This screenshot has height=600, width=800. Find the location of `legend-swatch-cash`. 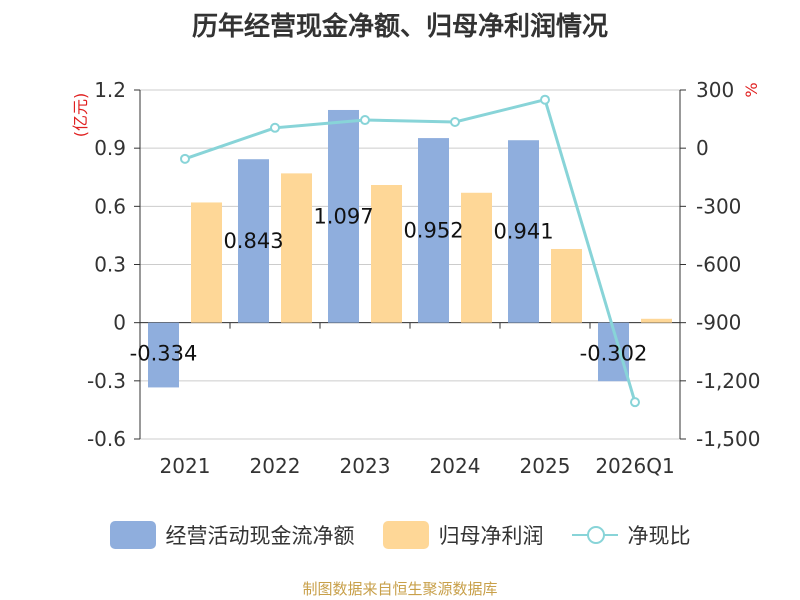

legend-swatch-cash is located at coordinates (132, 535).